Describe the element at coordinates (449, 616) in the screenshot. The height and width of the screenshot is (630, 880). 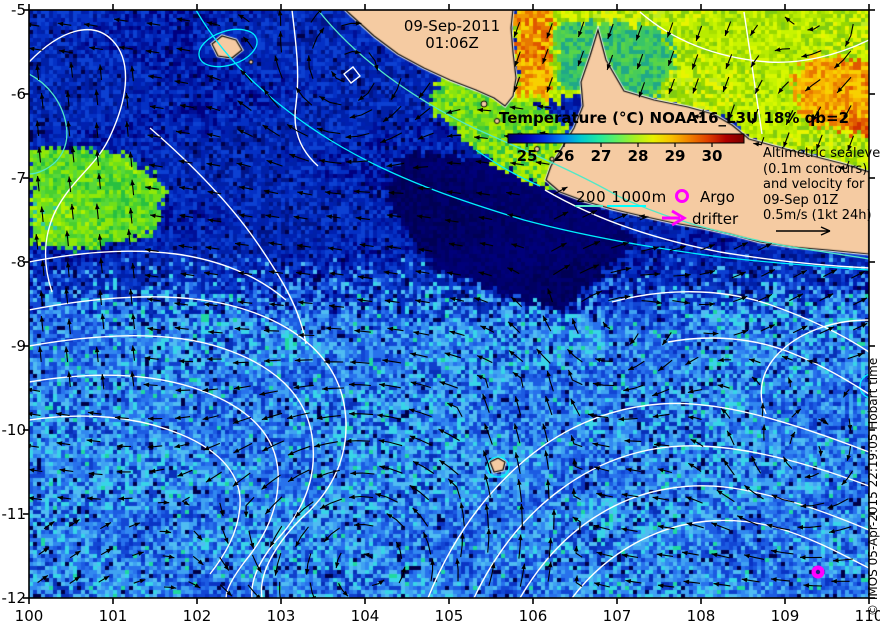
I see `x-axis-tick-label: 105` at that location.